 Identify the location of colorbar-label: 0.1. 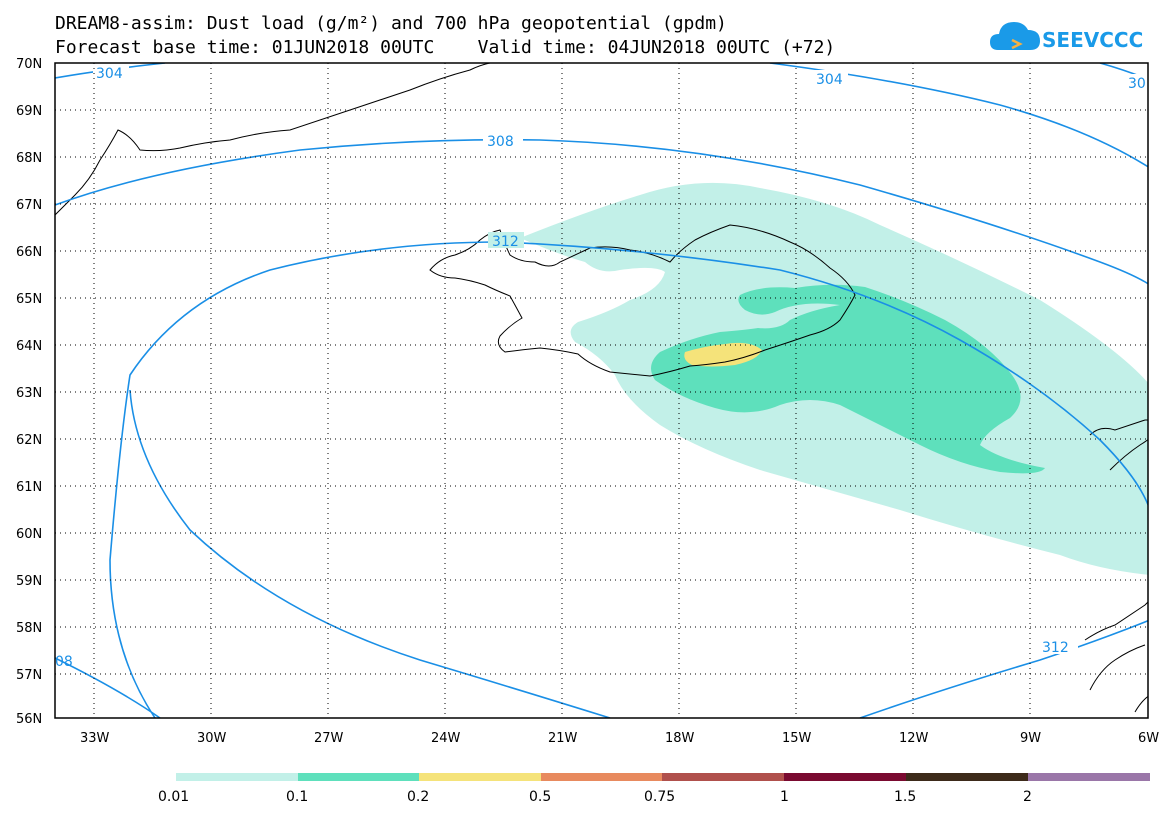
(297, 797).